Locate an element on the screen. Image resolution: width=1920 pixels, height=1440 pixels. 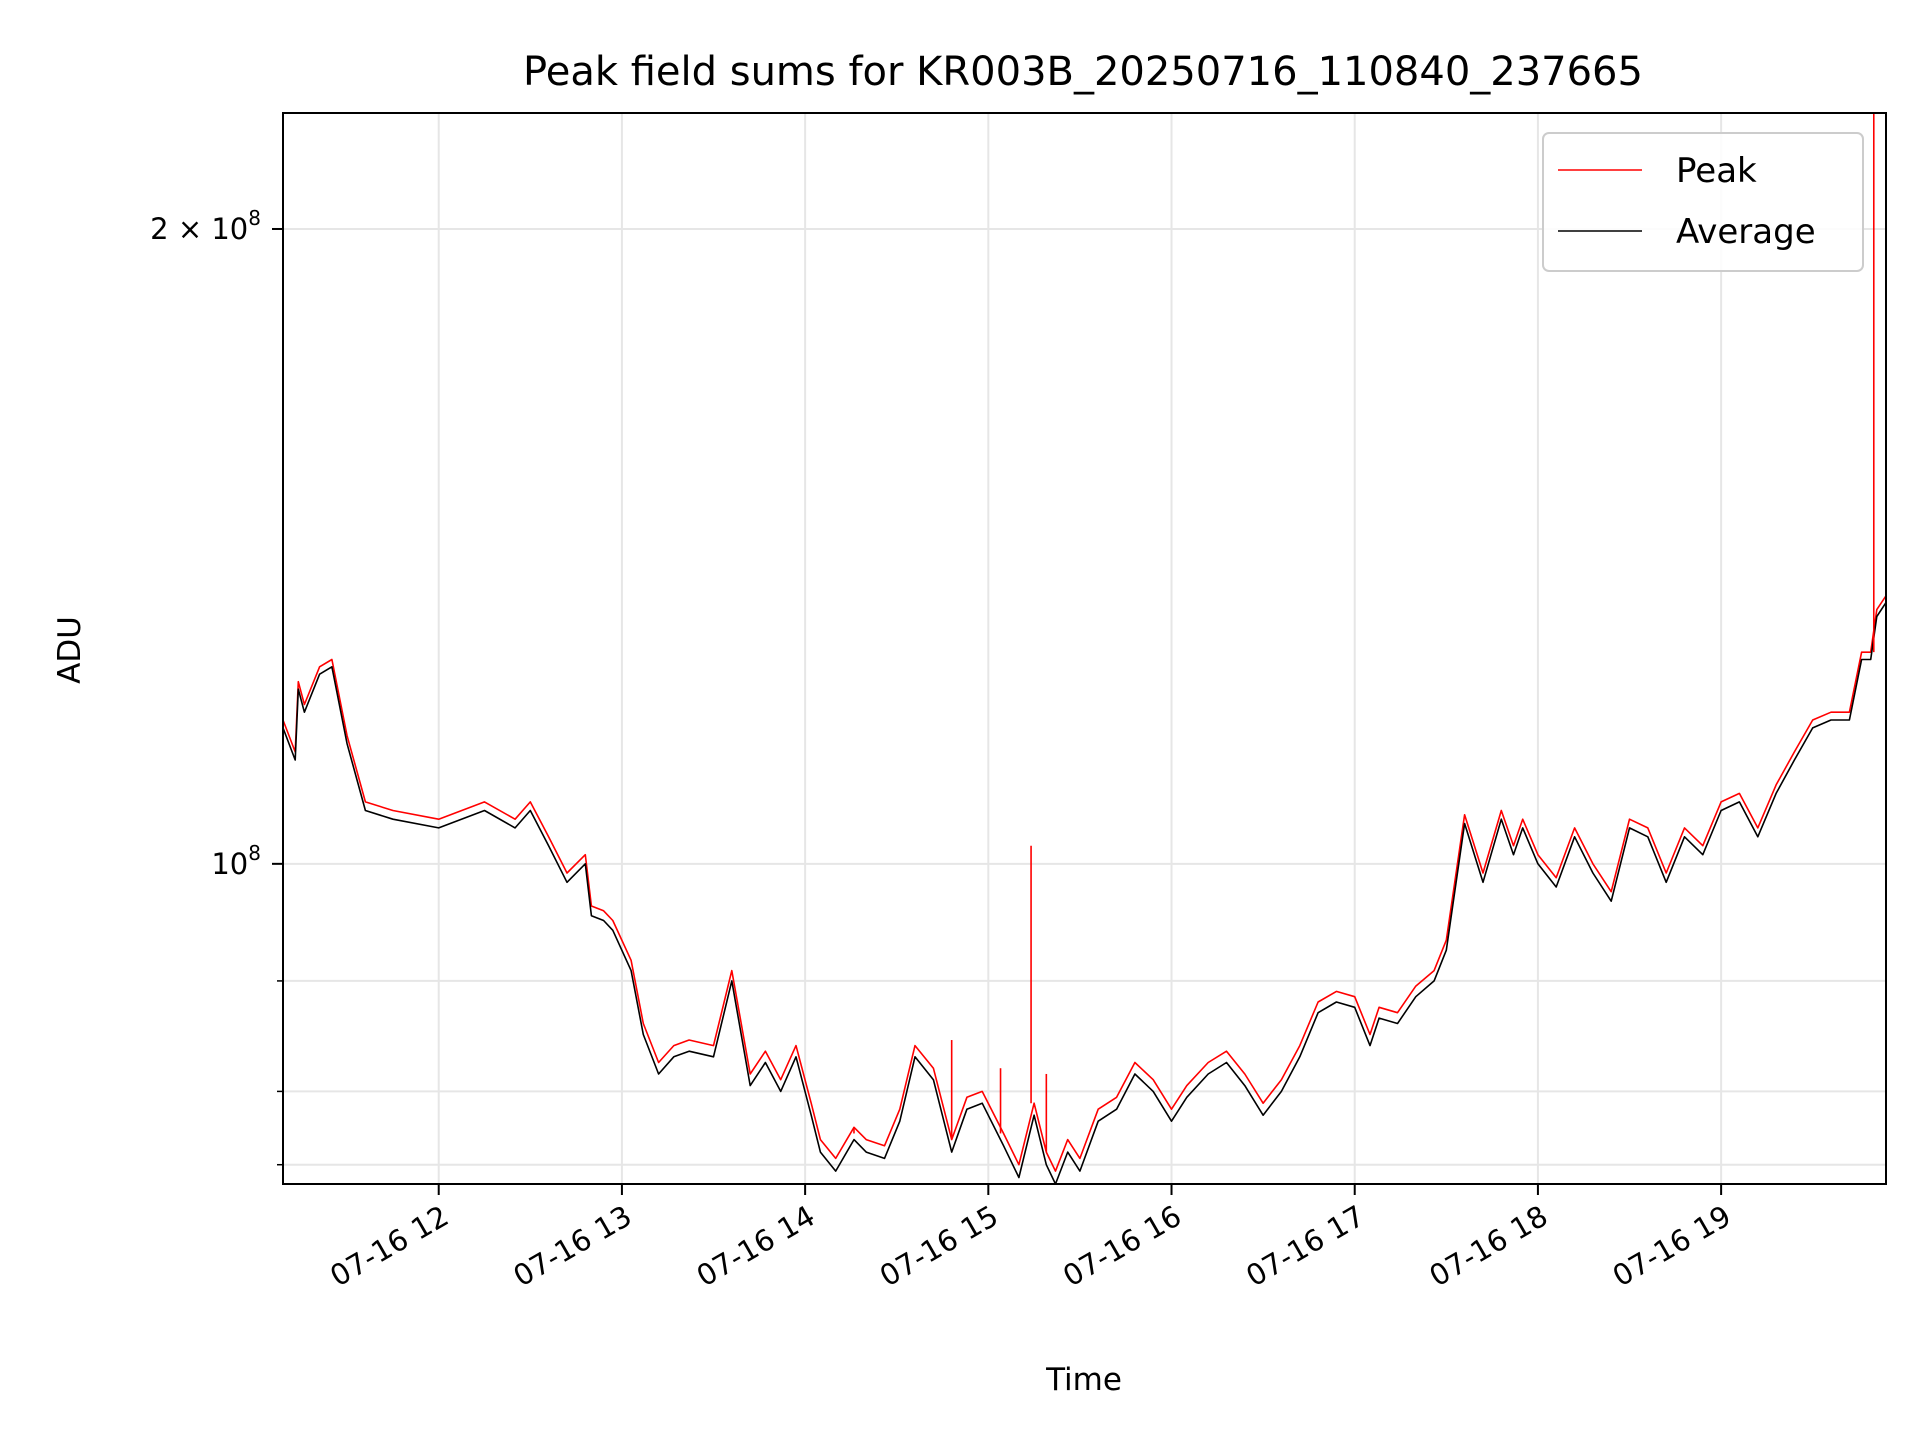
y-axis-label: ADU is located at coordinates (70, 650).